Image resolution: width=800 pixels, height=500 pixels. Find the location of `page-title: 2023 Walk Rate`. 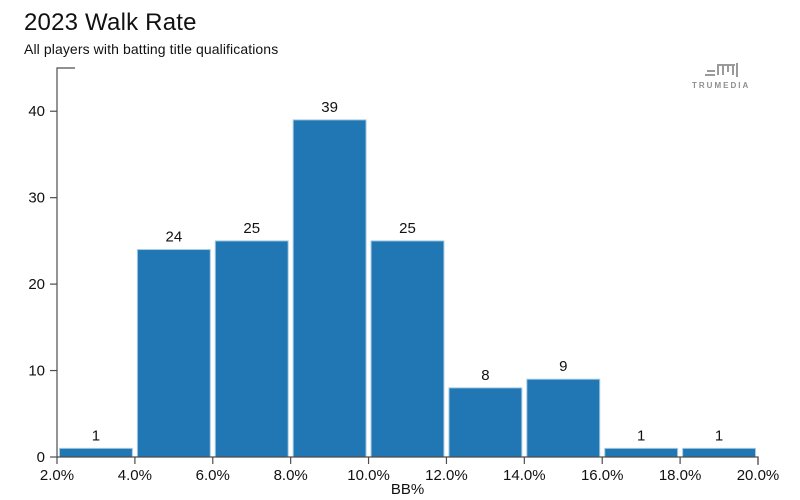

page-title: 2023 Walk Rate is located at coordinates (110, 22).